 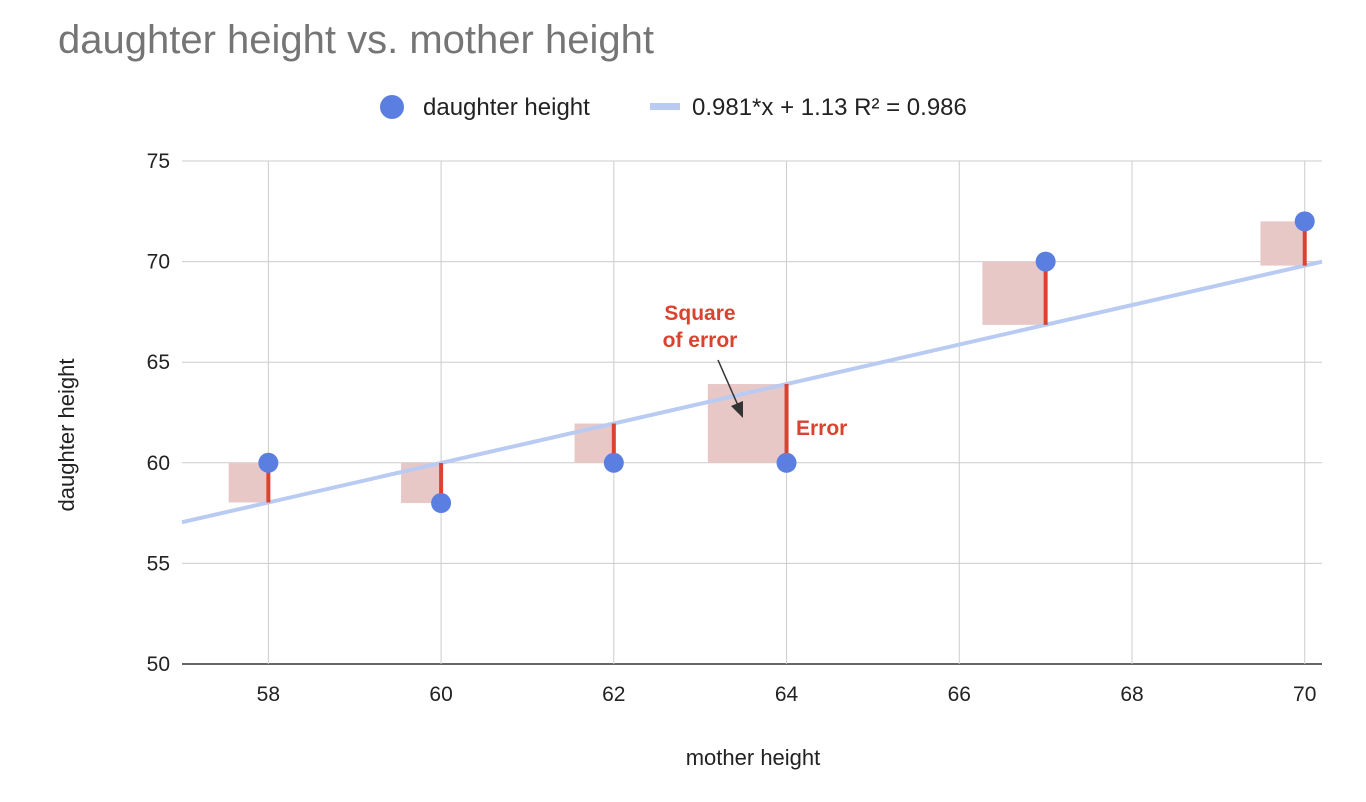 I want to click on y-tick-label-60: 60, so click(x=158, y=463).